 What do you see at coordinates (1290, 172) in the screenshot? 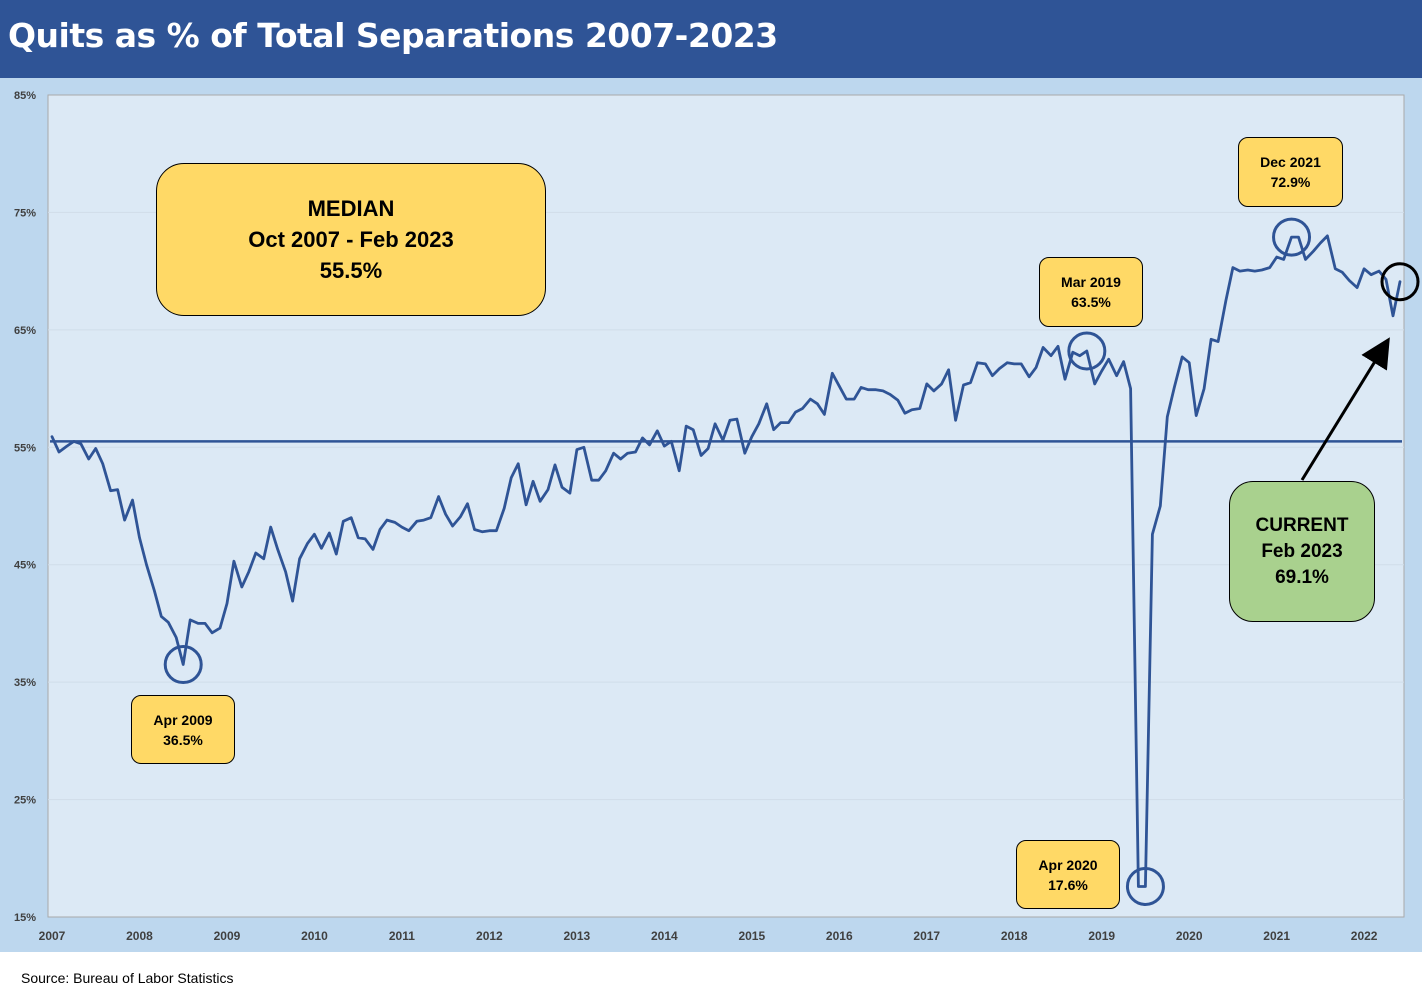
I see `peak-2021-callout: Dec 2021 72.9%` at bounding box center [1290, 172].